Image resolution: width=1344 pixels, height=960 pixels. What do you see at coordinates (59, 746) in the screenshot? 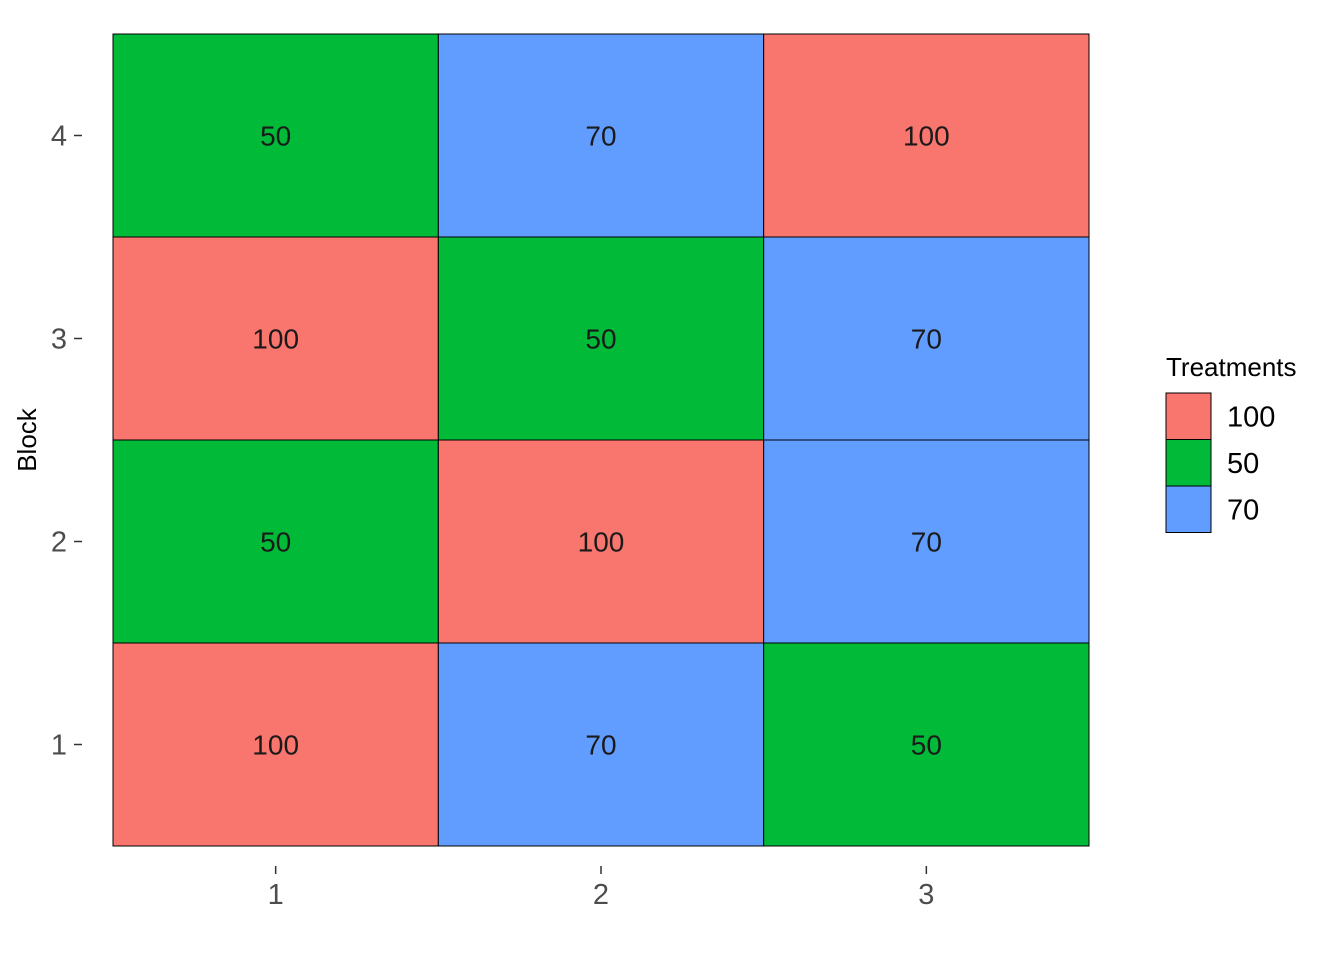
I see `y-tick-label: 1` at bounding box center [59, 746].